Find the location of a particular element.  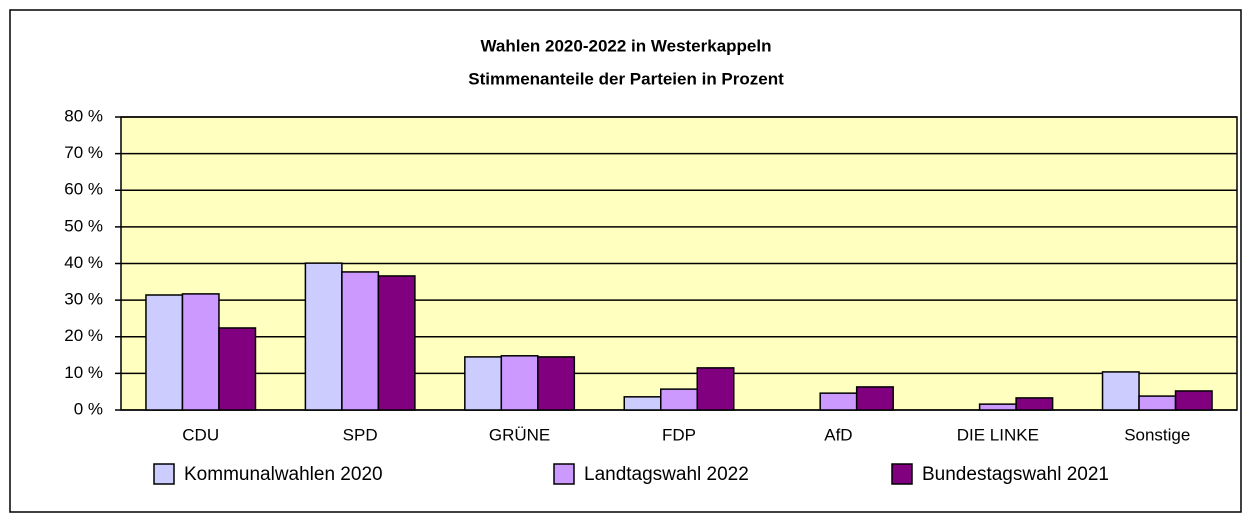

x-tick-label: AfD is located at coordinates (838, 434).